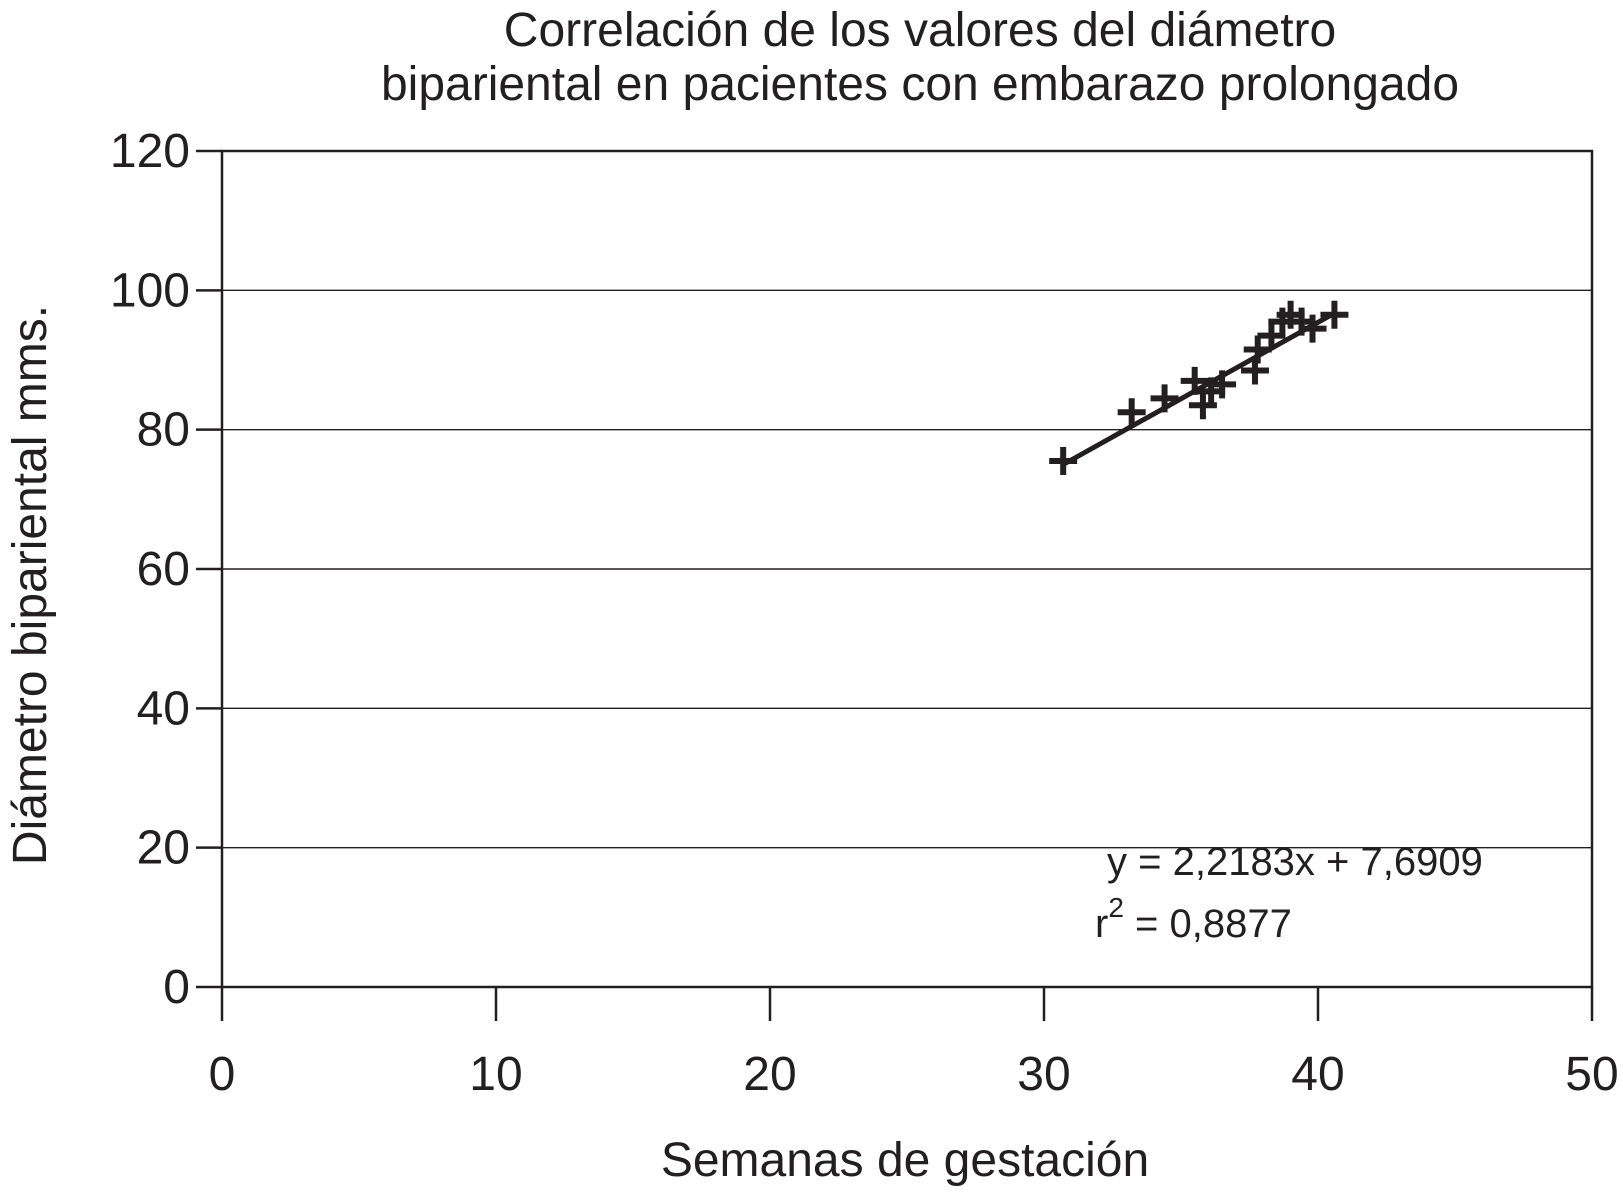 This screenshot has width=1623, height=1203. What do you see at coordinates (769, 1074) in the screenshot?
I see `x-tick-label-2: 20` at bounding box center [769, 1074].